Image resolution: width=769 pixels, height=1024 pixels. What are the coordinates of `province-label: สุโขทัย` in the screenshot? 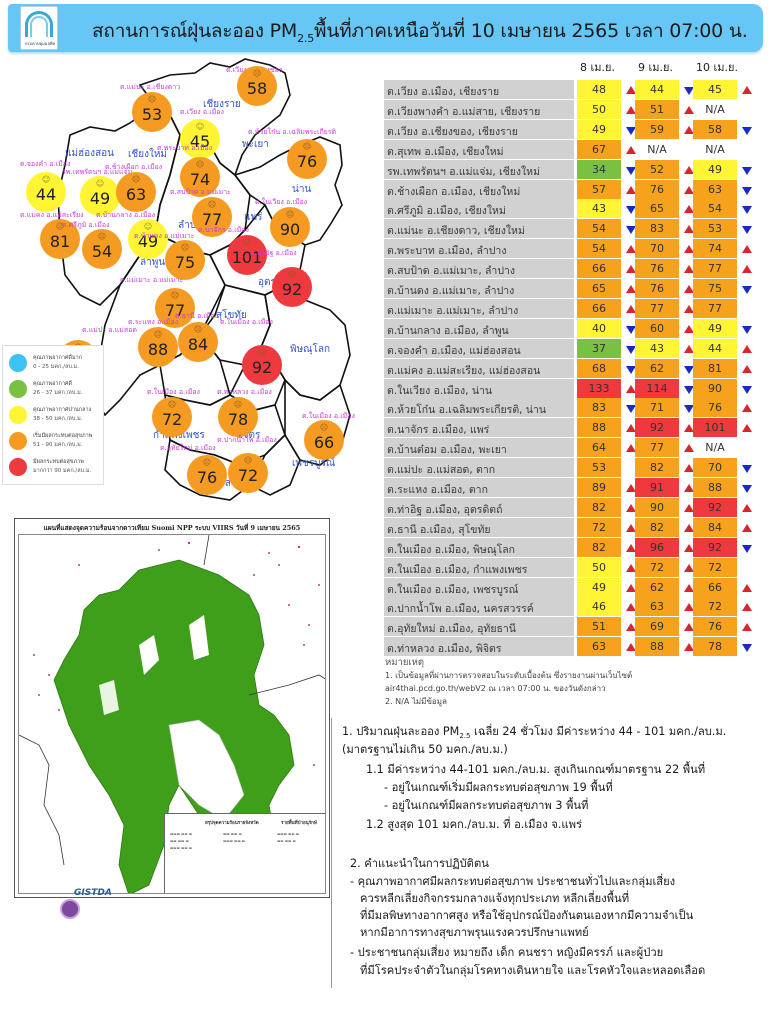 It's located at (231, 315).